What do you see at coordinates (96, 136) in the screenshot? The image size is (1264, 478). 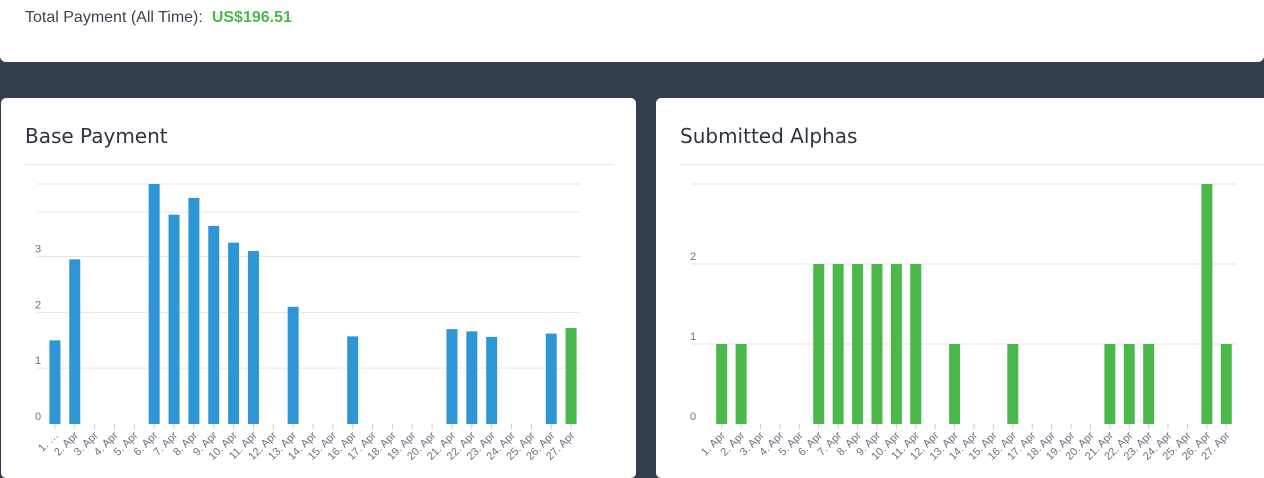 I see `base-payment-title: Base Payment` at bounding box center [96, 136].